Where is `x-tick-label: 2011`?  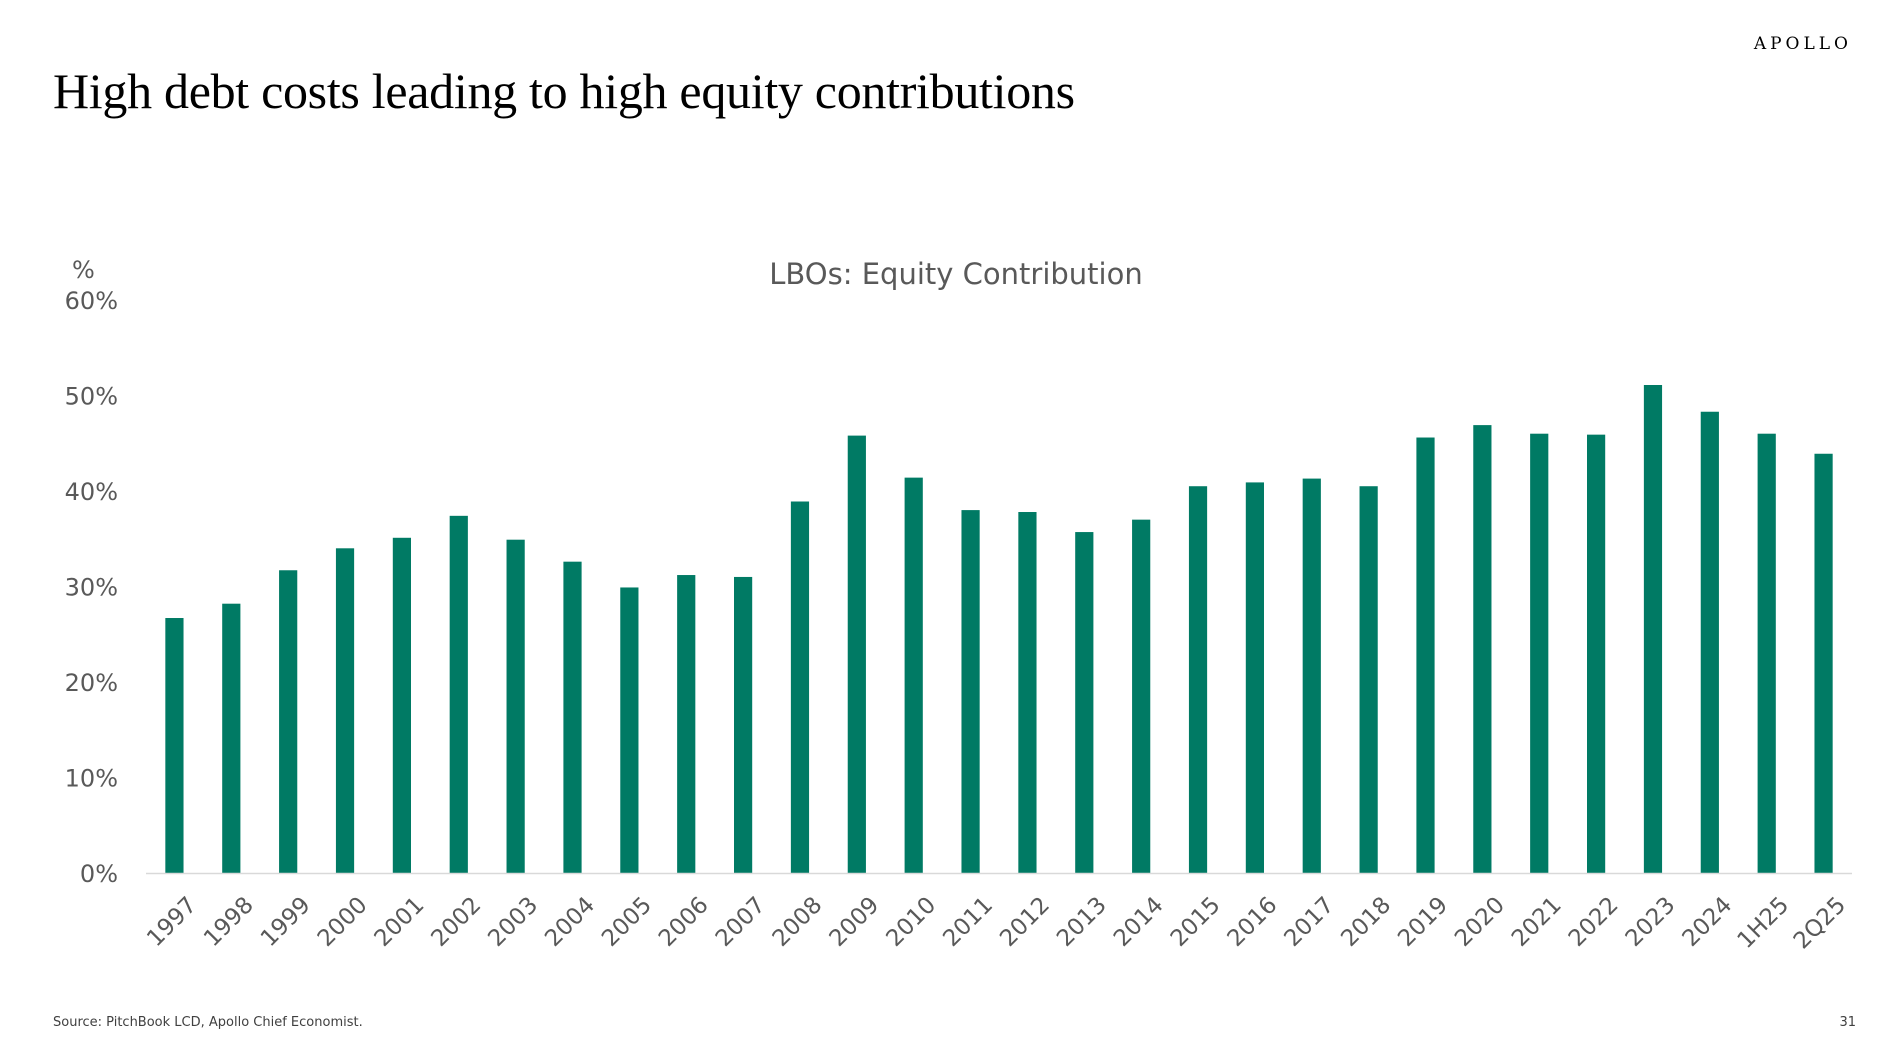 x-tick-label: 2011 is located at coordinates (968, 922).